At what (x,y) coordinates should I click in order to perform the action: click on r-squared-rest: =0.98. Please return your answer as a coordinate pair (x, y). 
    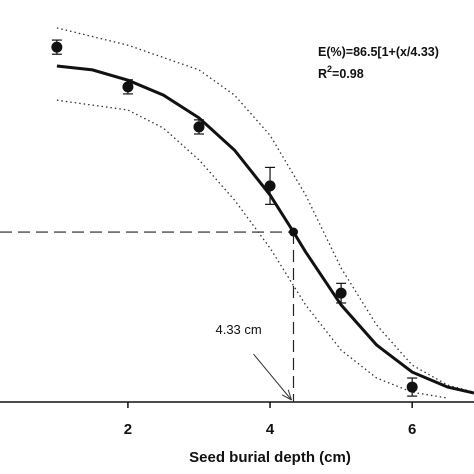
    Looking at the image, I should click on (348, 74).